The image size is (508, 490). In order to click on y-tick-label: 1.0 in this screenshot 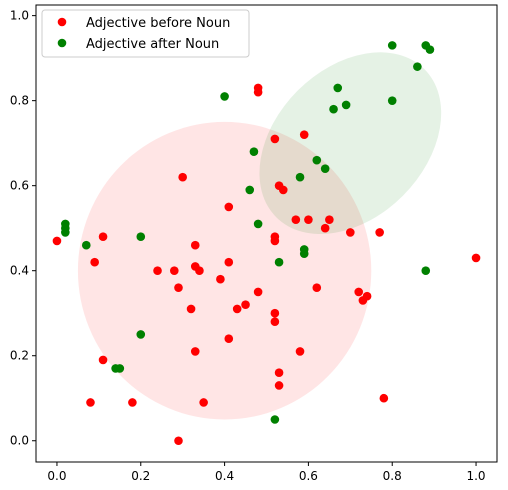, I will do `click(19, 16)`.